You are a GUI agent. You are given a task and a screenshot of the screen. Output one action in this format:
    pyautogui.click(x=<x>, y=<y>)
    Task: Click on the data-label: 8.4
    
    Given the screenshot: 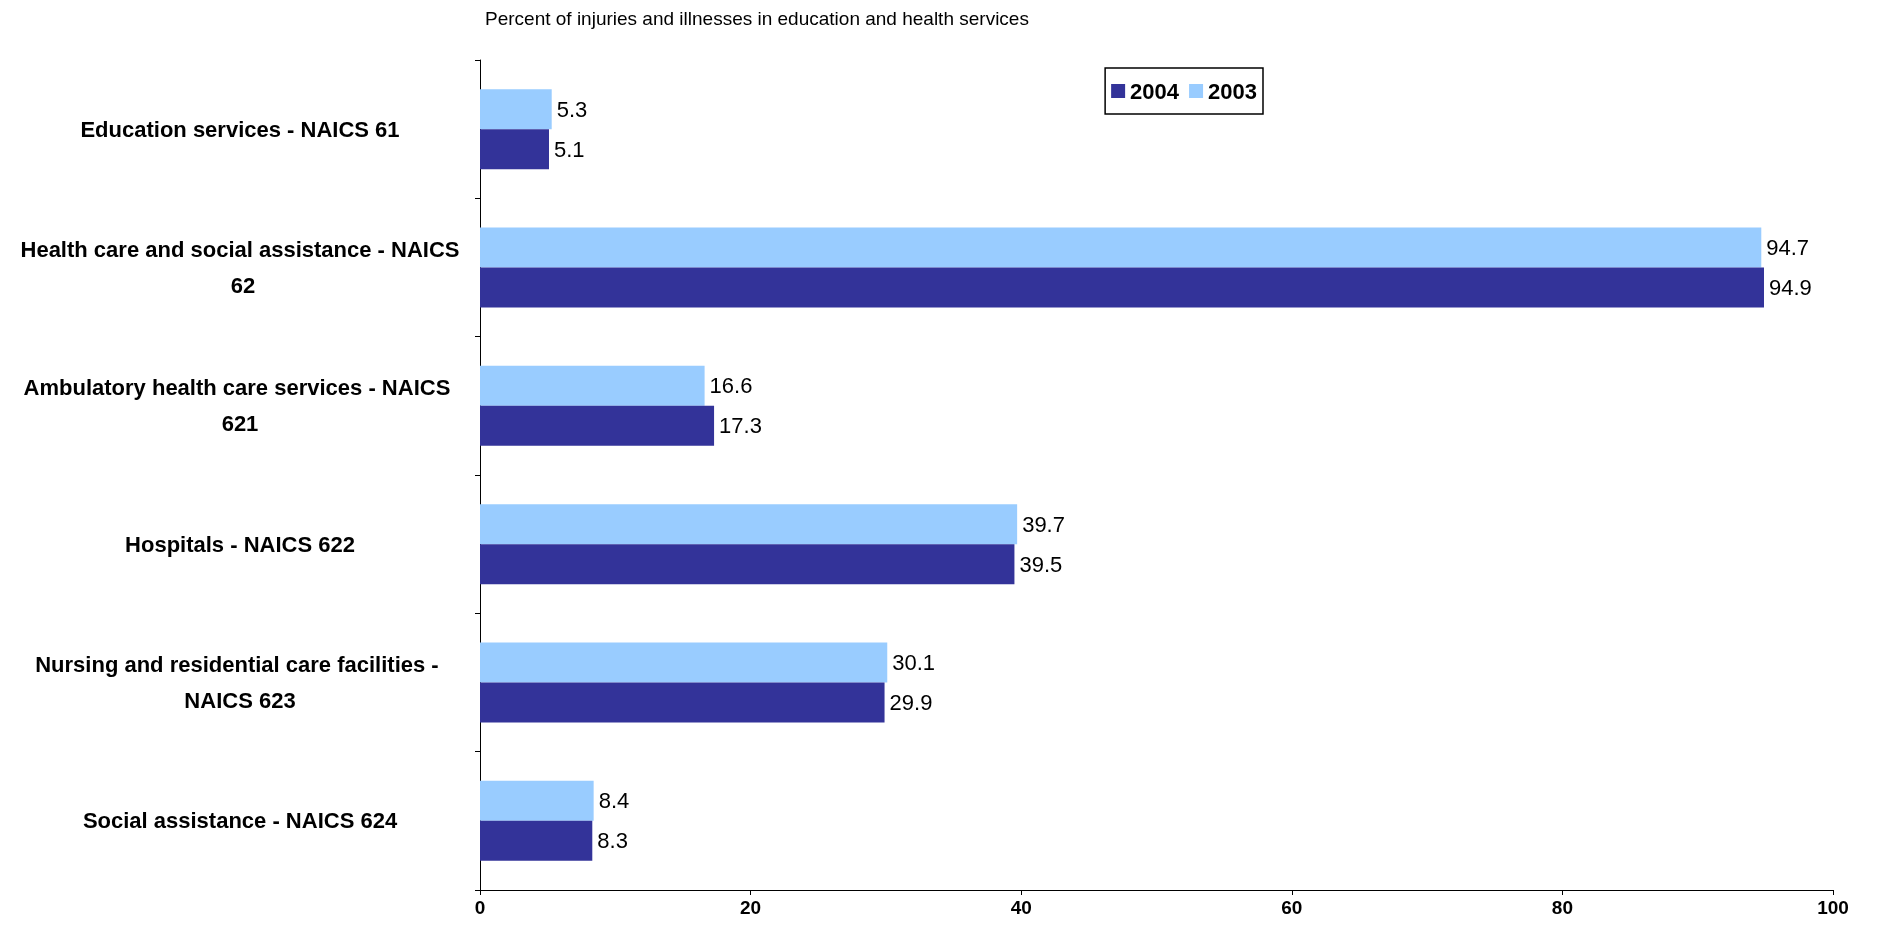 What is the action you would take?
    pyautogui.click(x=614, y=801)
    